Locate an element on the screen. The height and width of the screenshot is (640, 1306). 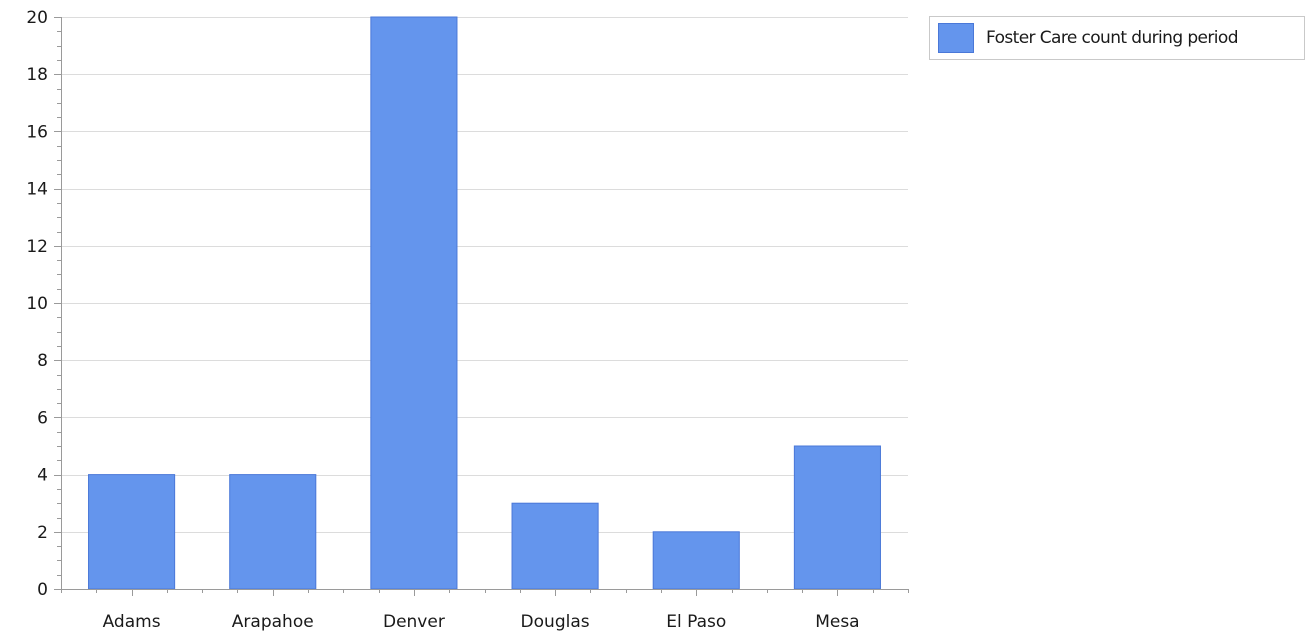
y-tick-label: 6 is located at coordinates (42, 418).